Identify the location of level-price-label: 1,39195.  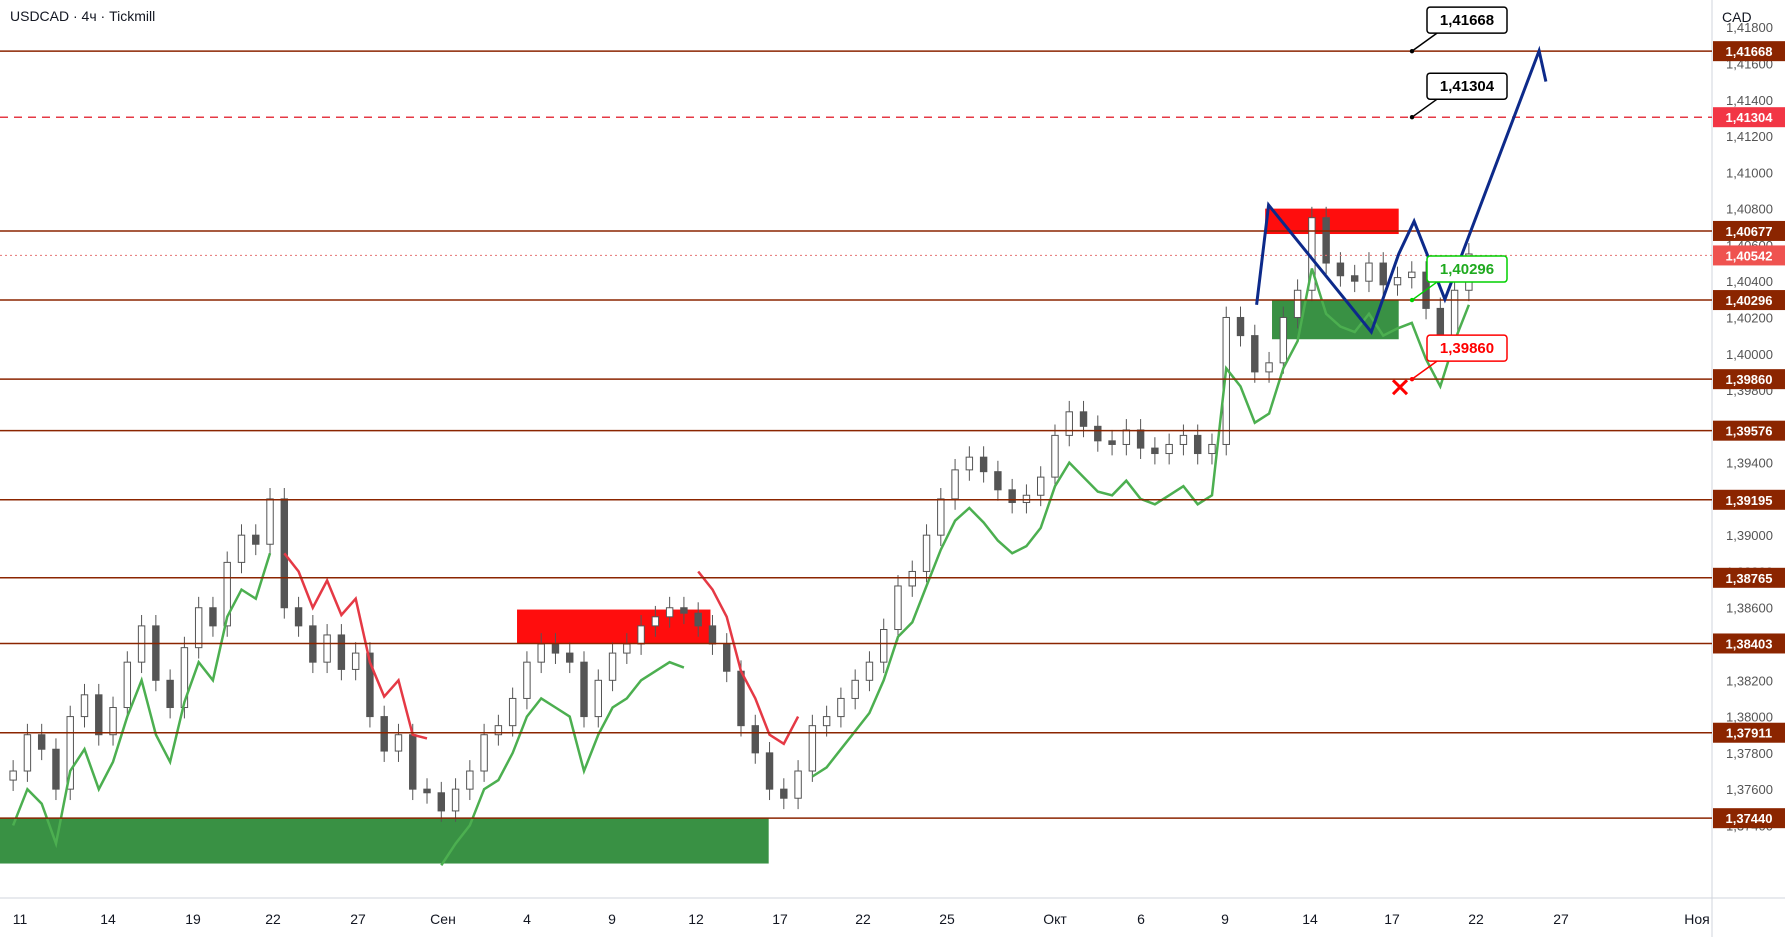
(1749, 500).